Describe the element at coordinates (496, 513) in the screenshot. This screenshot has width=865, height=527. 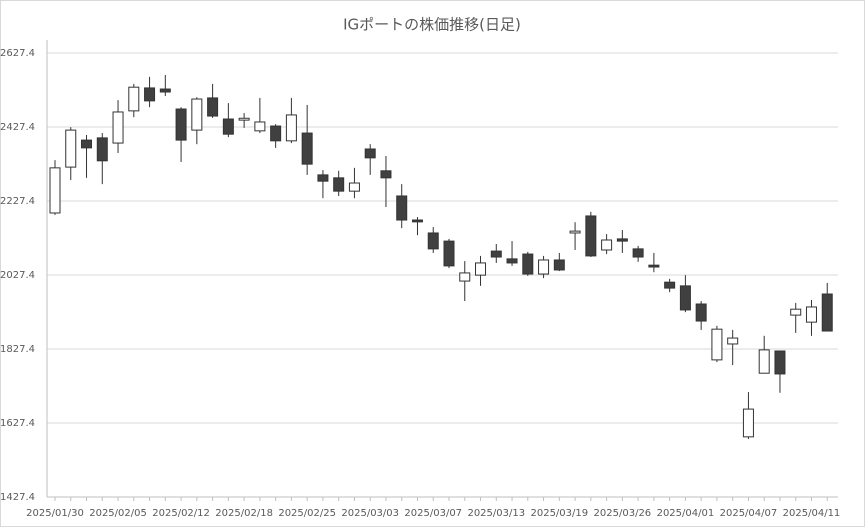
I see `x-tick-label: 2025/03/13` at that location.